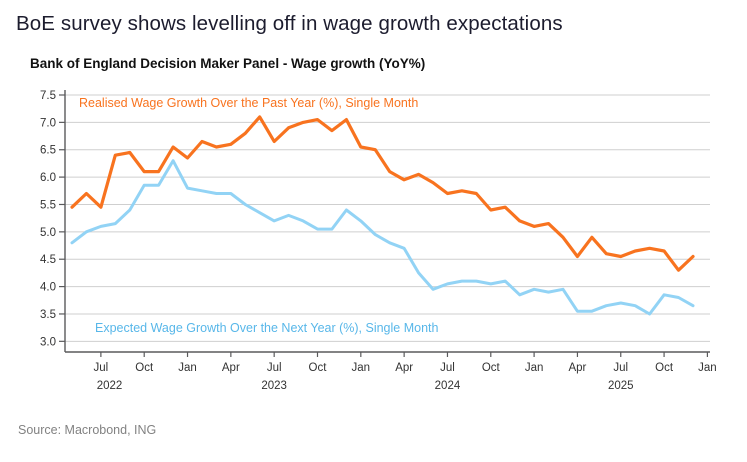 Image resolution: width=747 pixels, height=462 pixels. Describe the element at coordinates (110, 386) in the screenshot. I see `year-label: 2022` at that location.